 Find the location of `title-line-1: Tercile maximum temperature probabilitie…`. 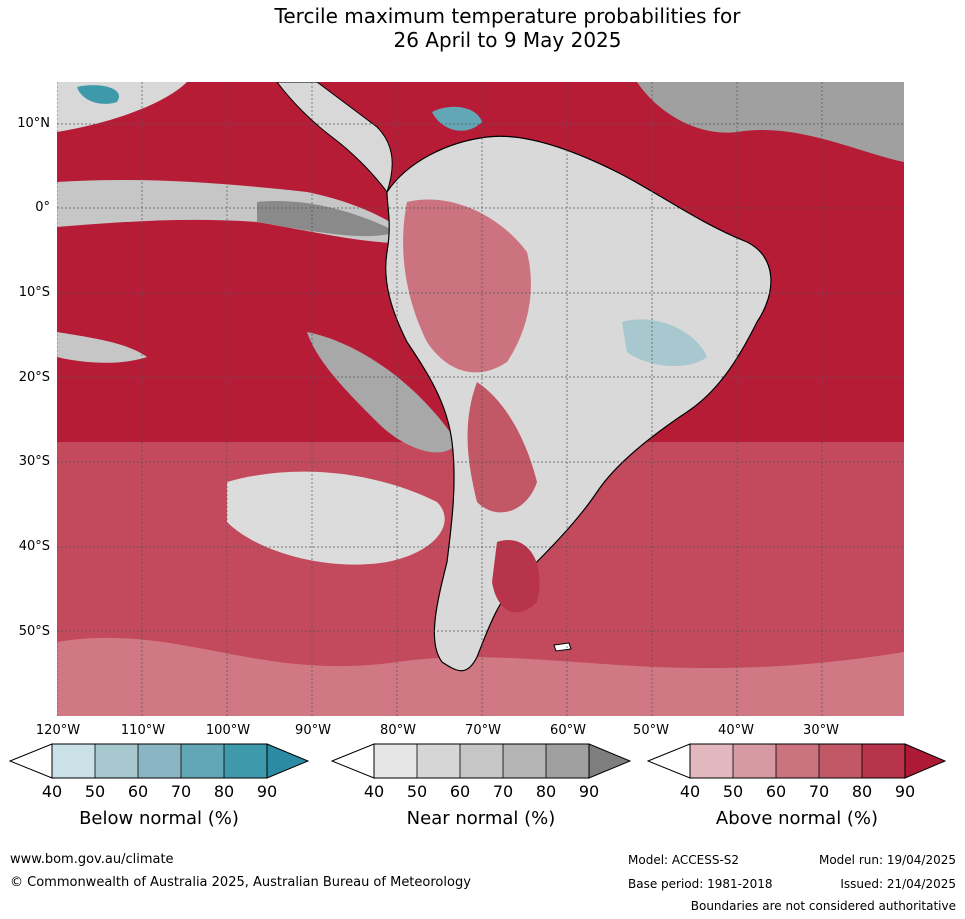

title-line-1: Tercile maximum temperature probabilitie… is located at coordinates (507, 16).